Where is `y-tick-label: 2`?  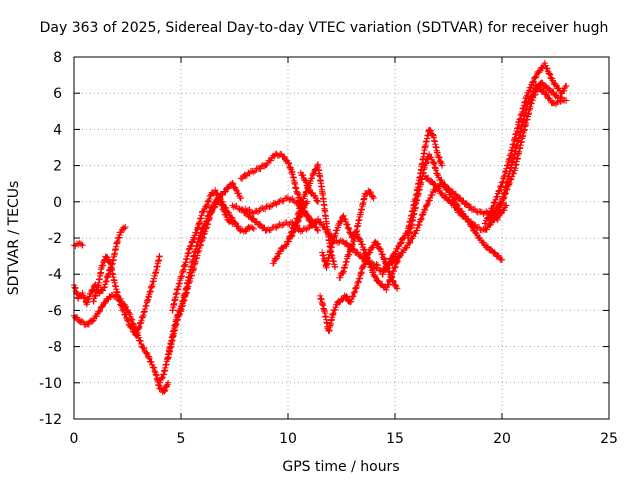
y-tick-label: 2 is located at coordinates (57, 167).